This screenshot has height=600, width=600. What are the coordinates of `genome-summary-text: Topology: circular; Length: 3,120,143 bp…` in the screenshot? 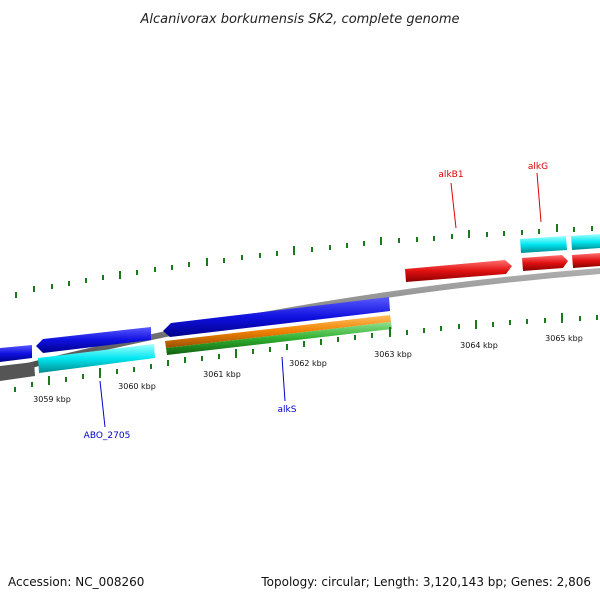 It's located at (425, 582).